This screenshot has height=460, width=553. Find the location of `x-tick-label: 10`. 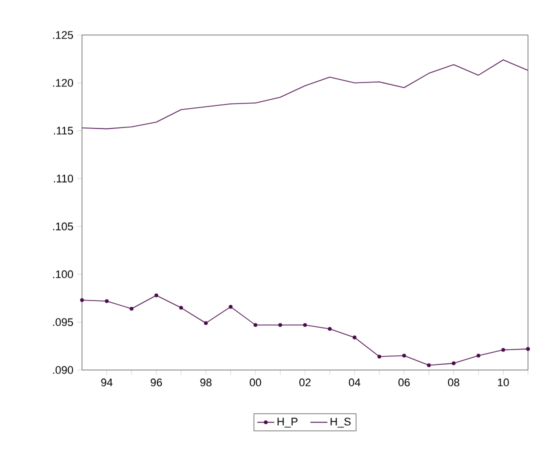

x-tick-label: 10 is located at coordinates (503, 382).